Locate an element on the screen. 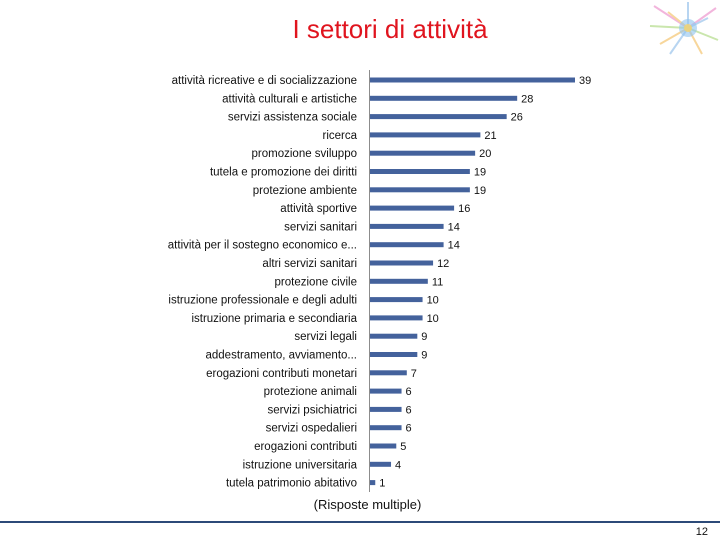  value-label-22: 1 is located at coordinates (382, 484).